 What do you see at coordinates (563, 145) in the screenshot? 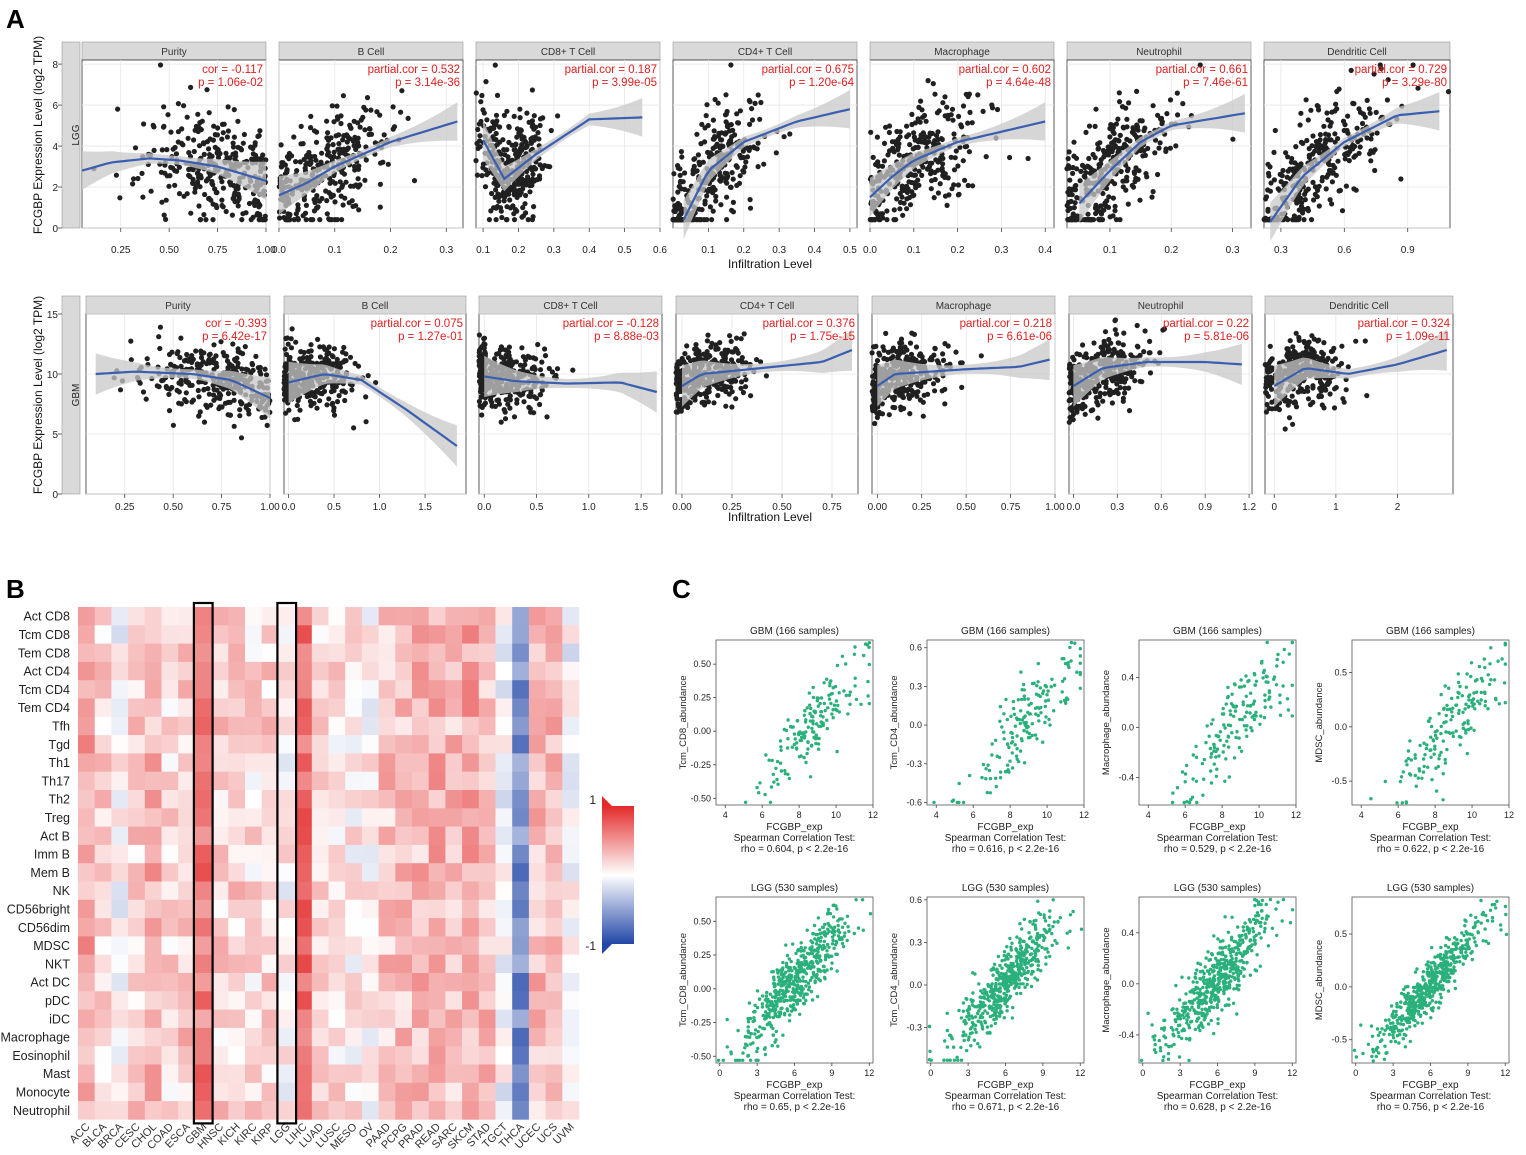
I see `confidence-band` at bounding box center [563, 145].